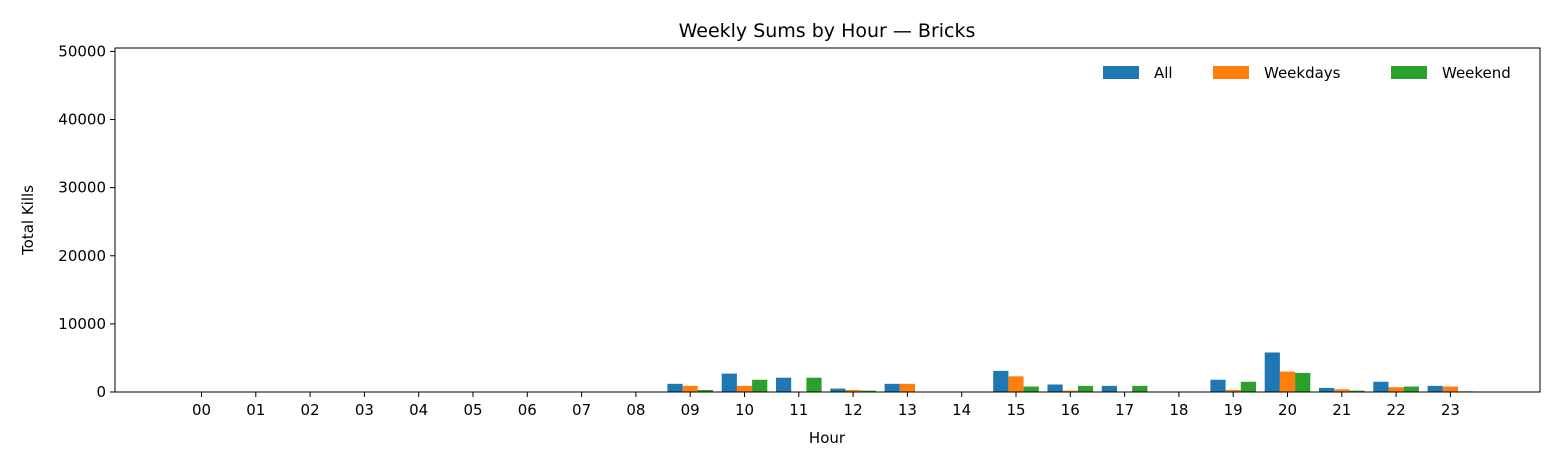  Describe the element at coordinates (1450, 410) in the screenshot. I see `x-tick-label: 23` at that location.